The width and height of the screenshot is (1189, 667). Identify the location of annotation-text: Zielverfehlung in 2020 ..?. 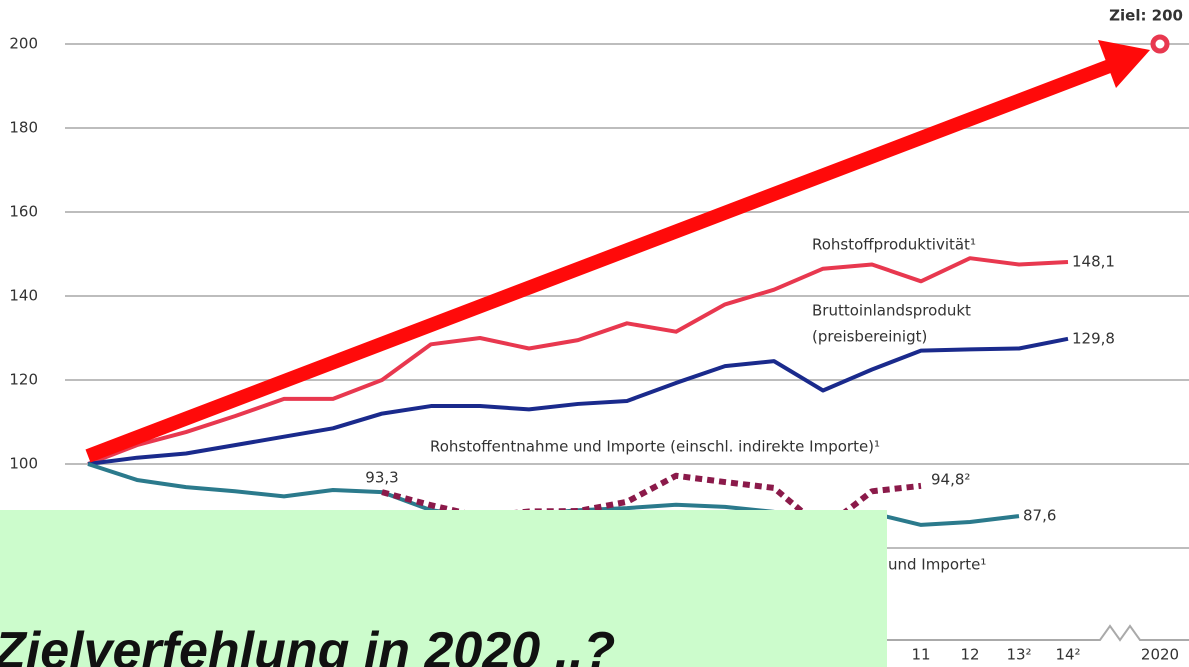
(307, 644).